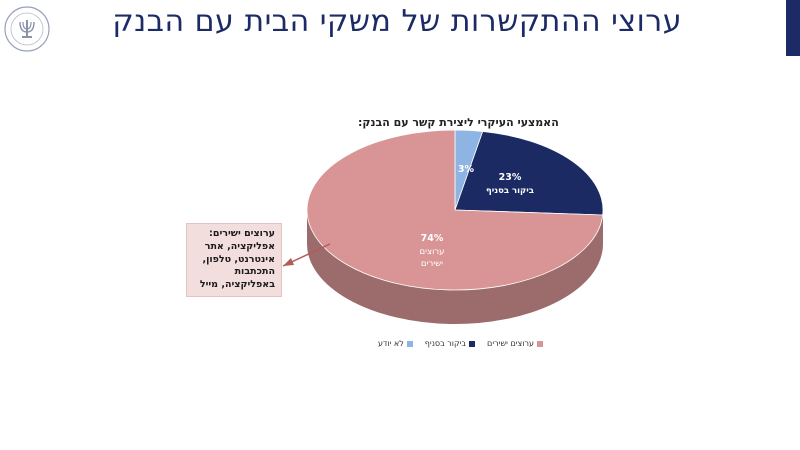 Image resolution: width=800 pixels, height=450 pixels. I want to click on accent-bar, so click(793, 28).